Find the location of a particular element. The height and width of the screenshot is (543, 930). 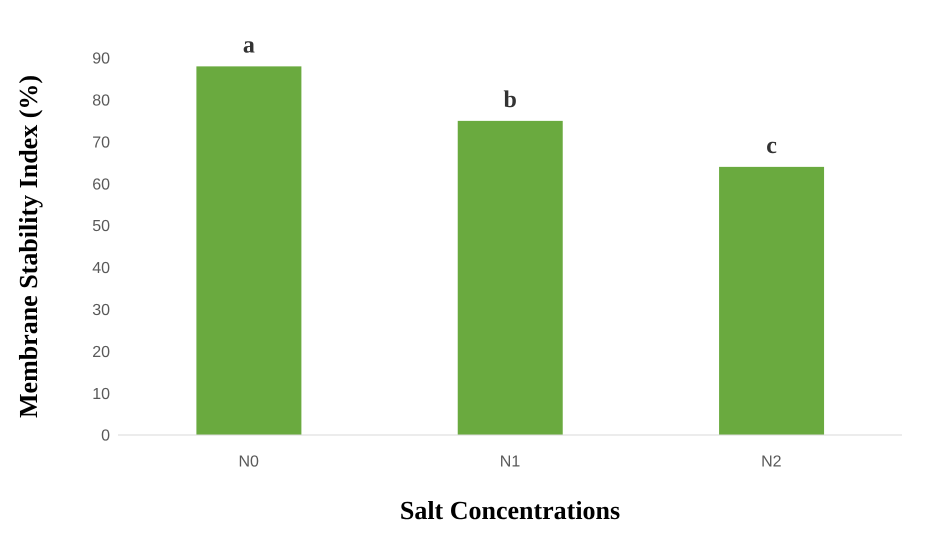

y-tick-label: 20 is located at coordinates (101, 352).